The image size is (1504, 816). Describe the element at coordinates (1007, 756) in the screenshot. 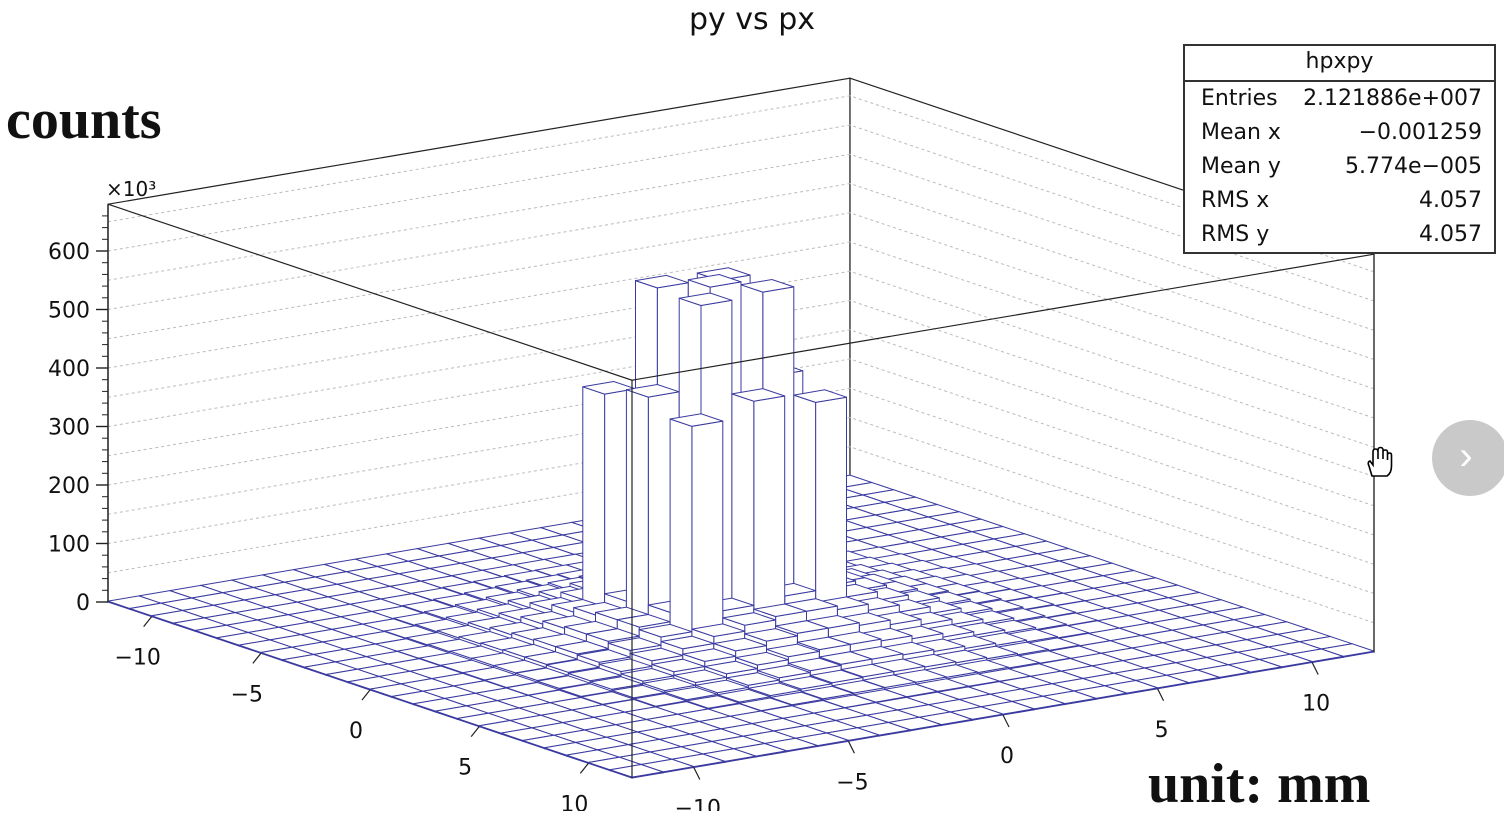

I see `y-tick-label: 0` at that location.